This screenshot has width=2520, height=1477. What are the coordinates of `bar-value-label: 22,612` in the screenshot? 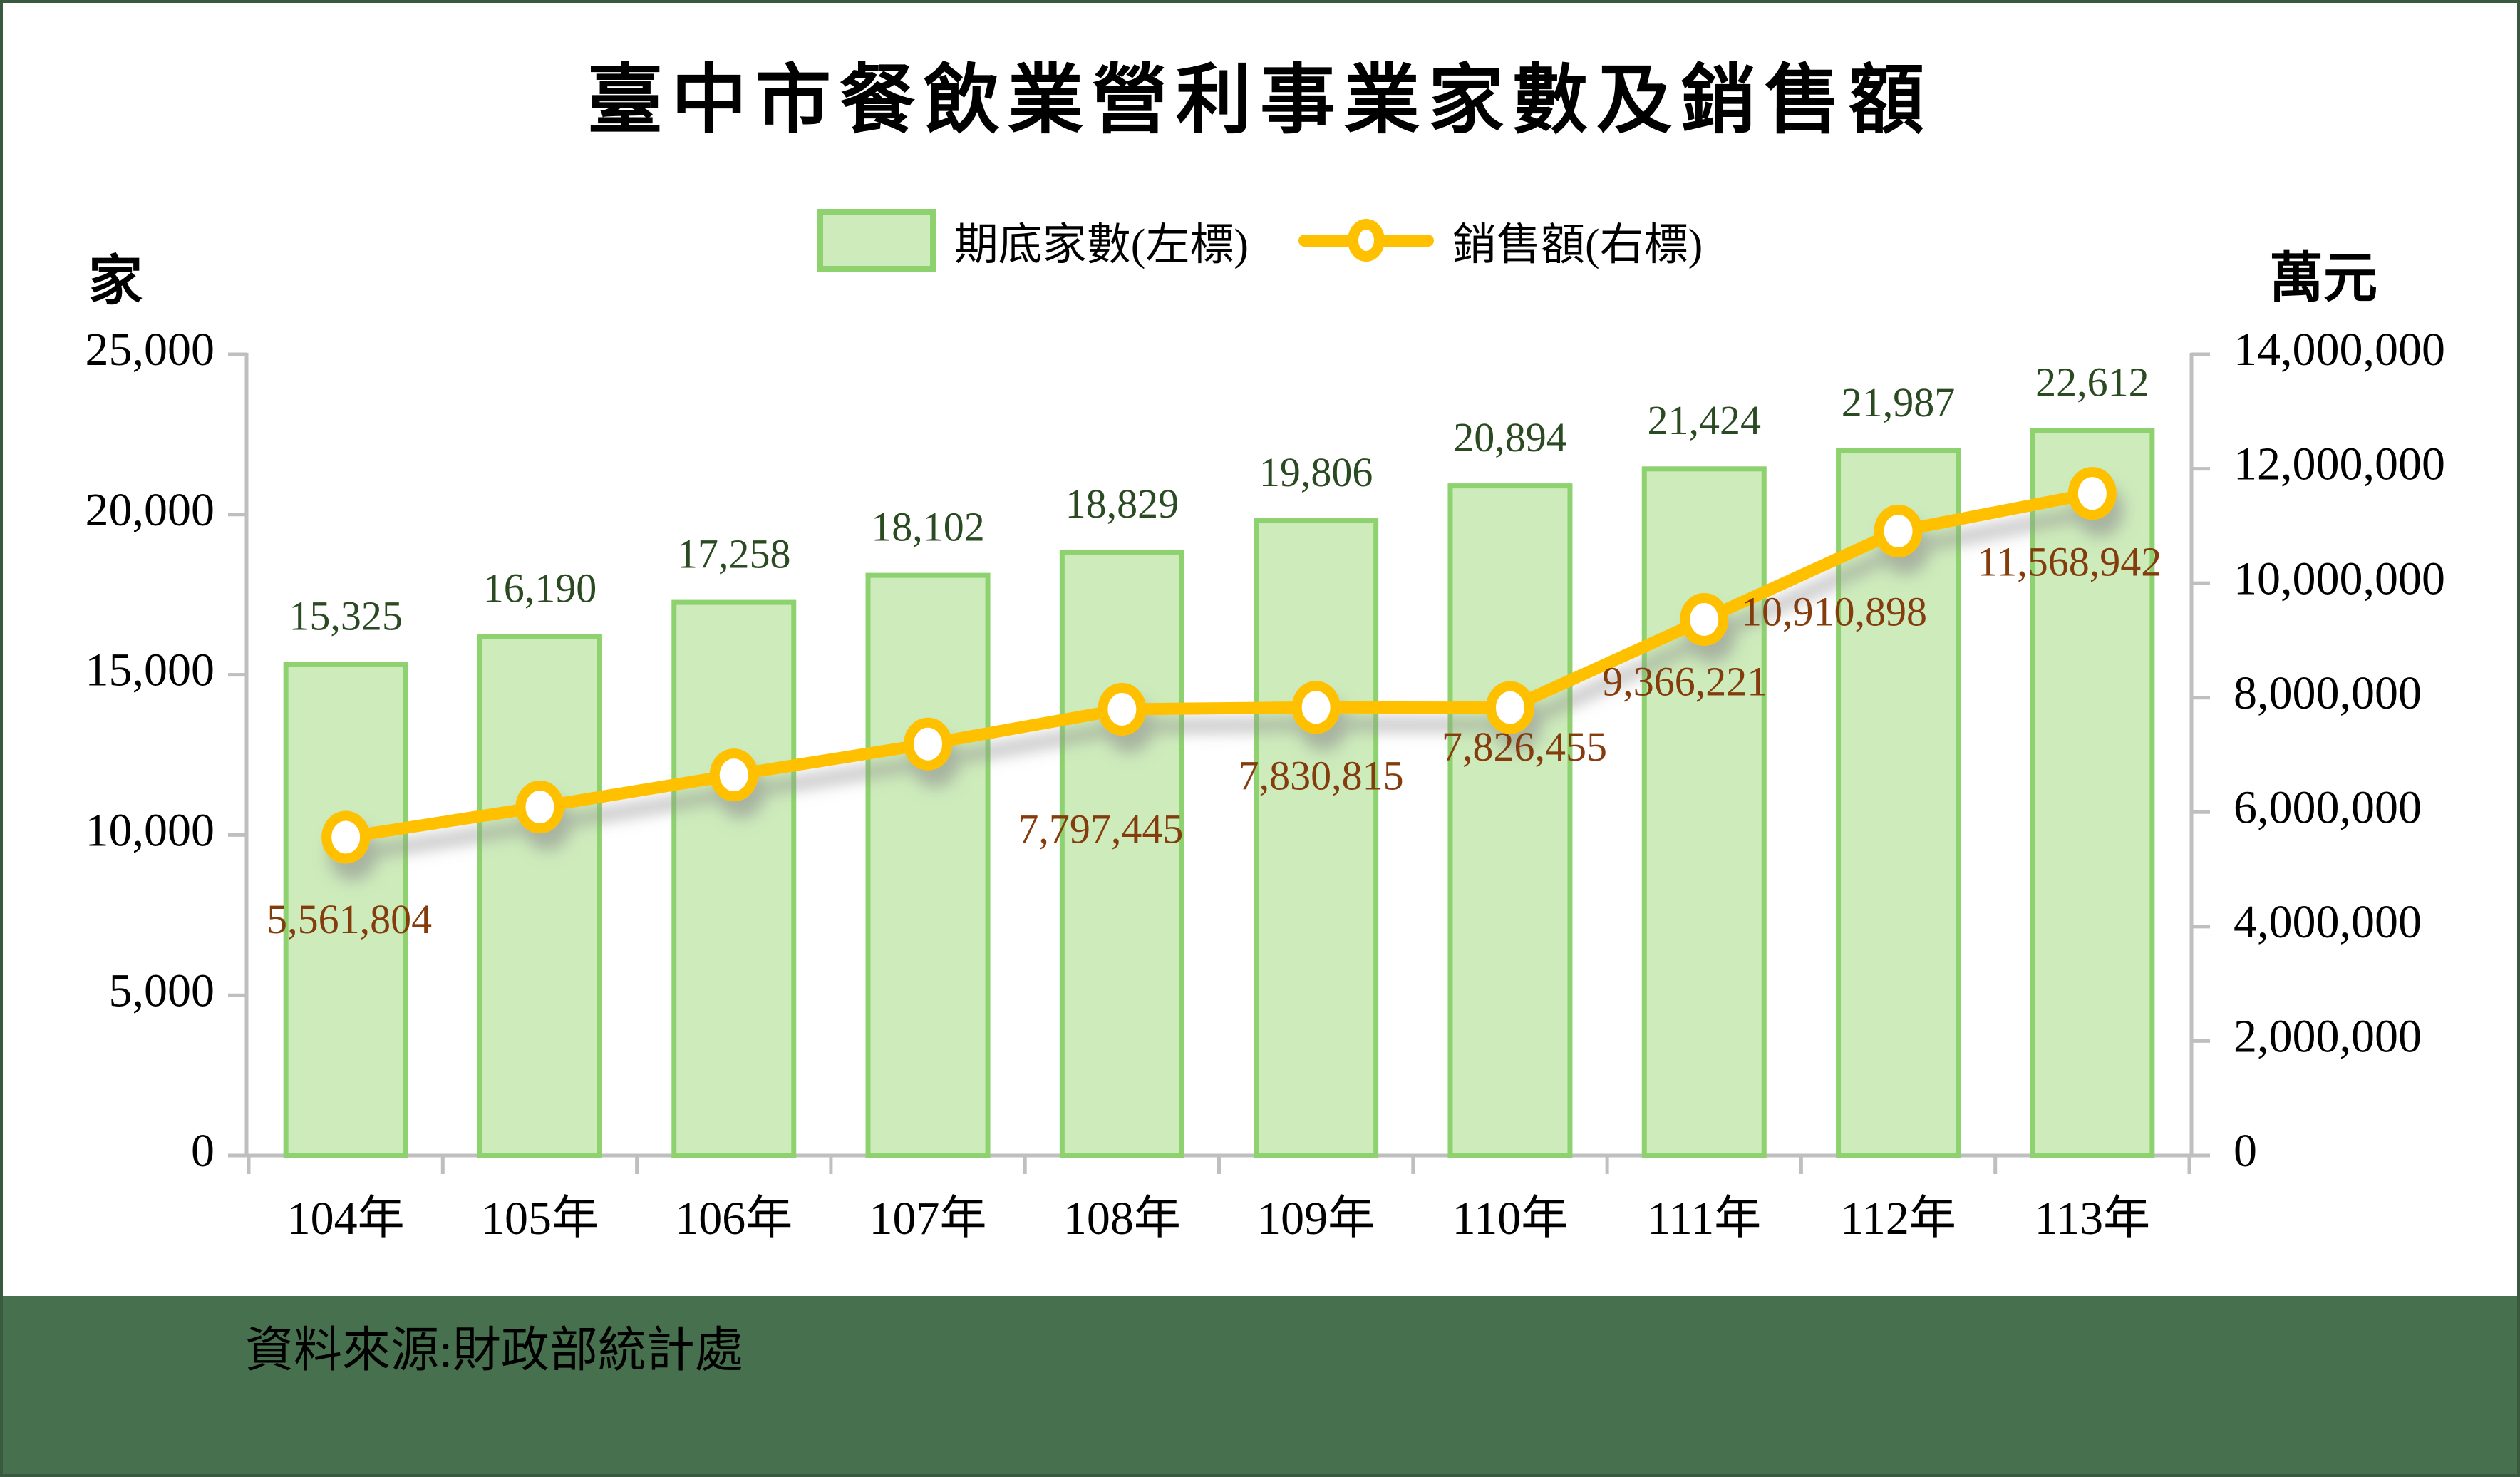 It's located at (2092, 382).